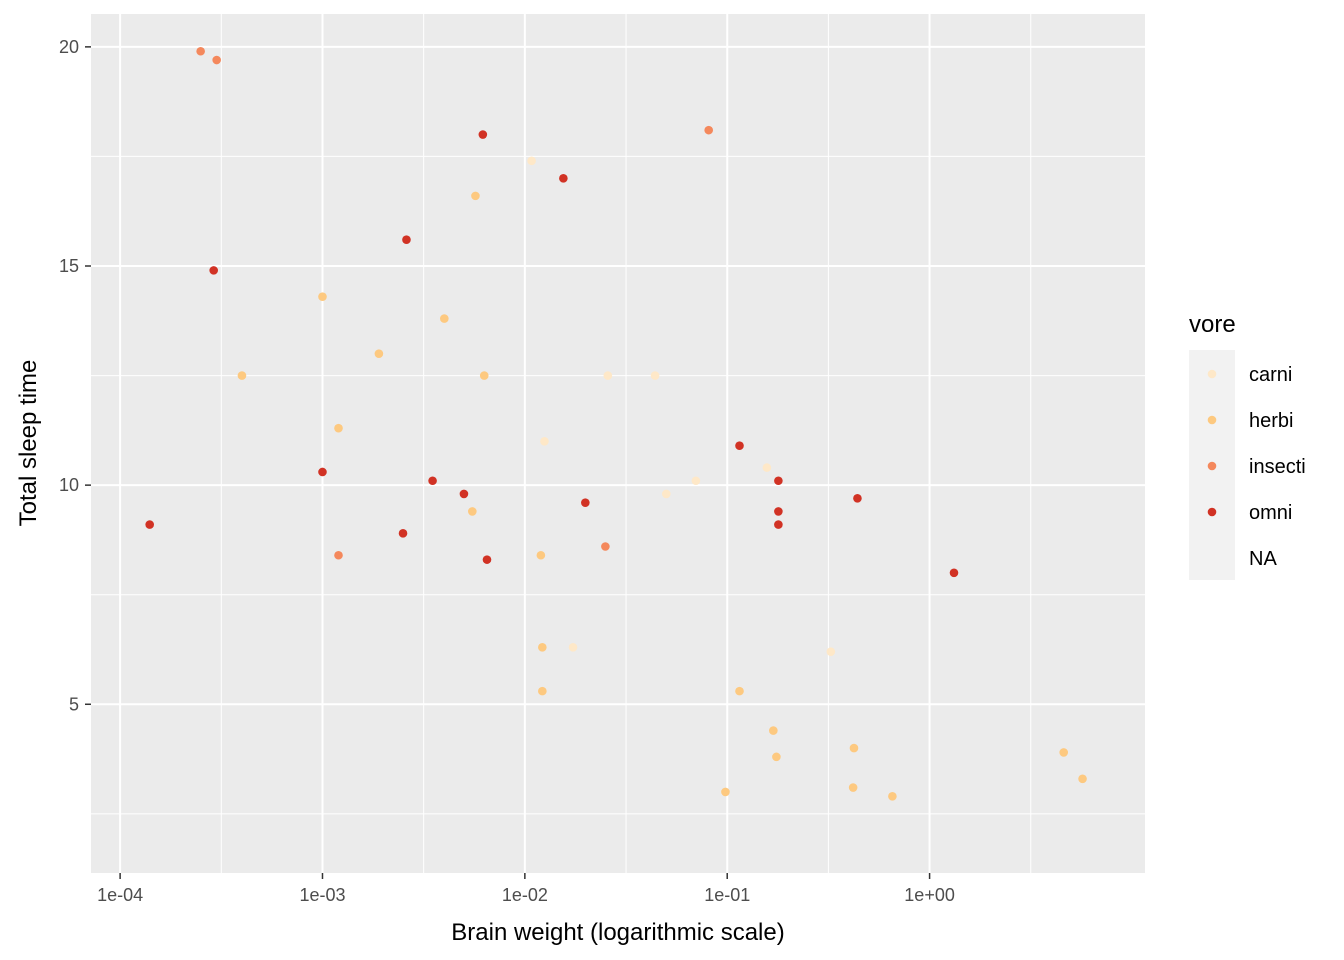  Describe the element at coordinates (1212, 324) in the screenshot. I see `legend-title: vore` at that location.